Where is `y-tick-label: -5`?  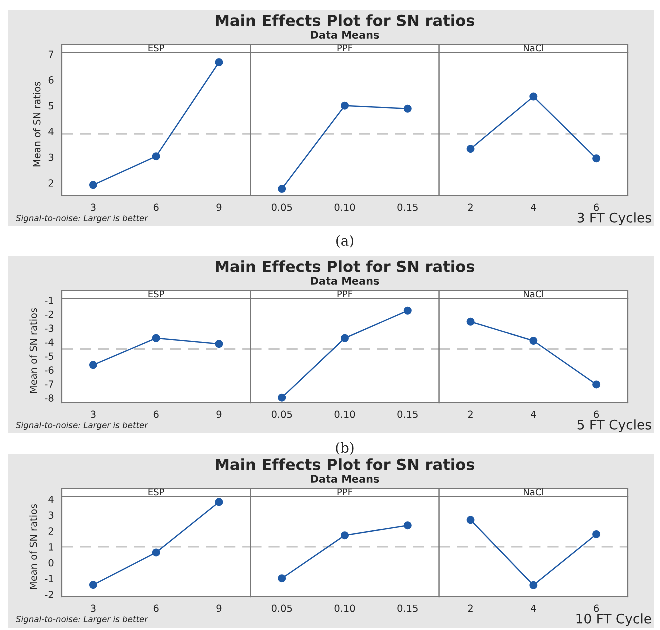
y-tick-label: -5 is located at coordinates (49, 356).